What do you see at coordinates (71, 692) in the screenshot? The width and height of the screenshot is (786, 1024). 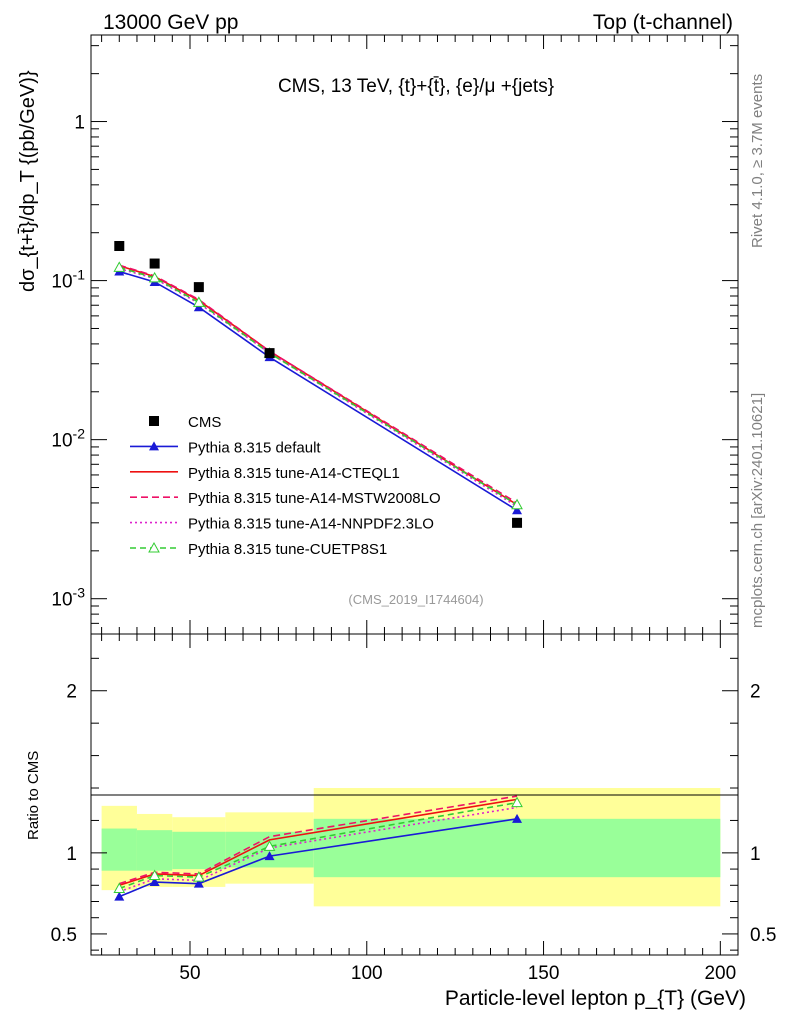 I see `ratio-y-tick-label: 2` at bounding box center [71, 692].